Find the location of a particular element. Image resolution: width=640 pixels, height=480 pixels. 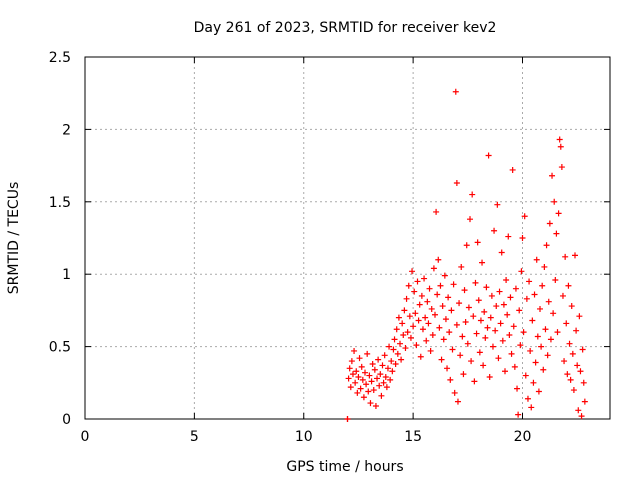

y-axis-label: SRMTID / TECUs is located at coordinates (14, 238).